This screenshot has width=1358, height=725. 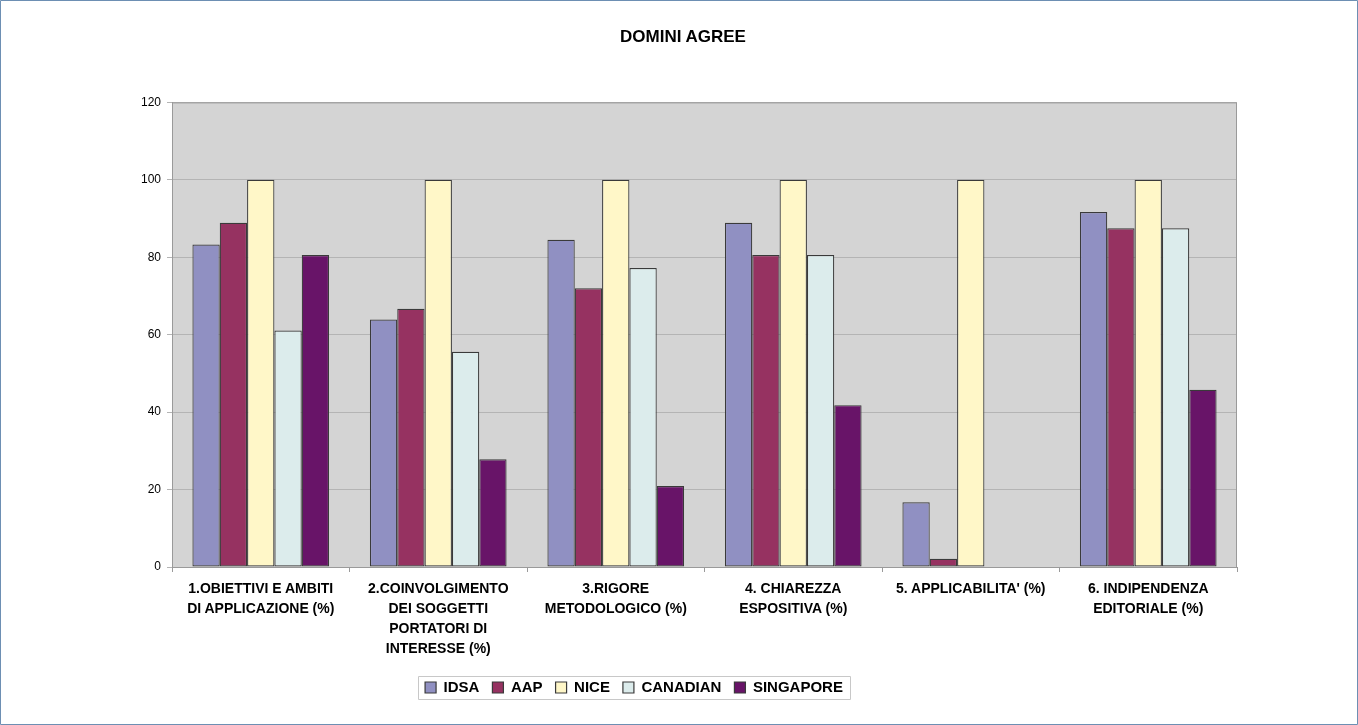 I want to click on y-tick-label: 100, so click(x=151, y=179).